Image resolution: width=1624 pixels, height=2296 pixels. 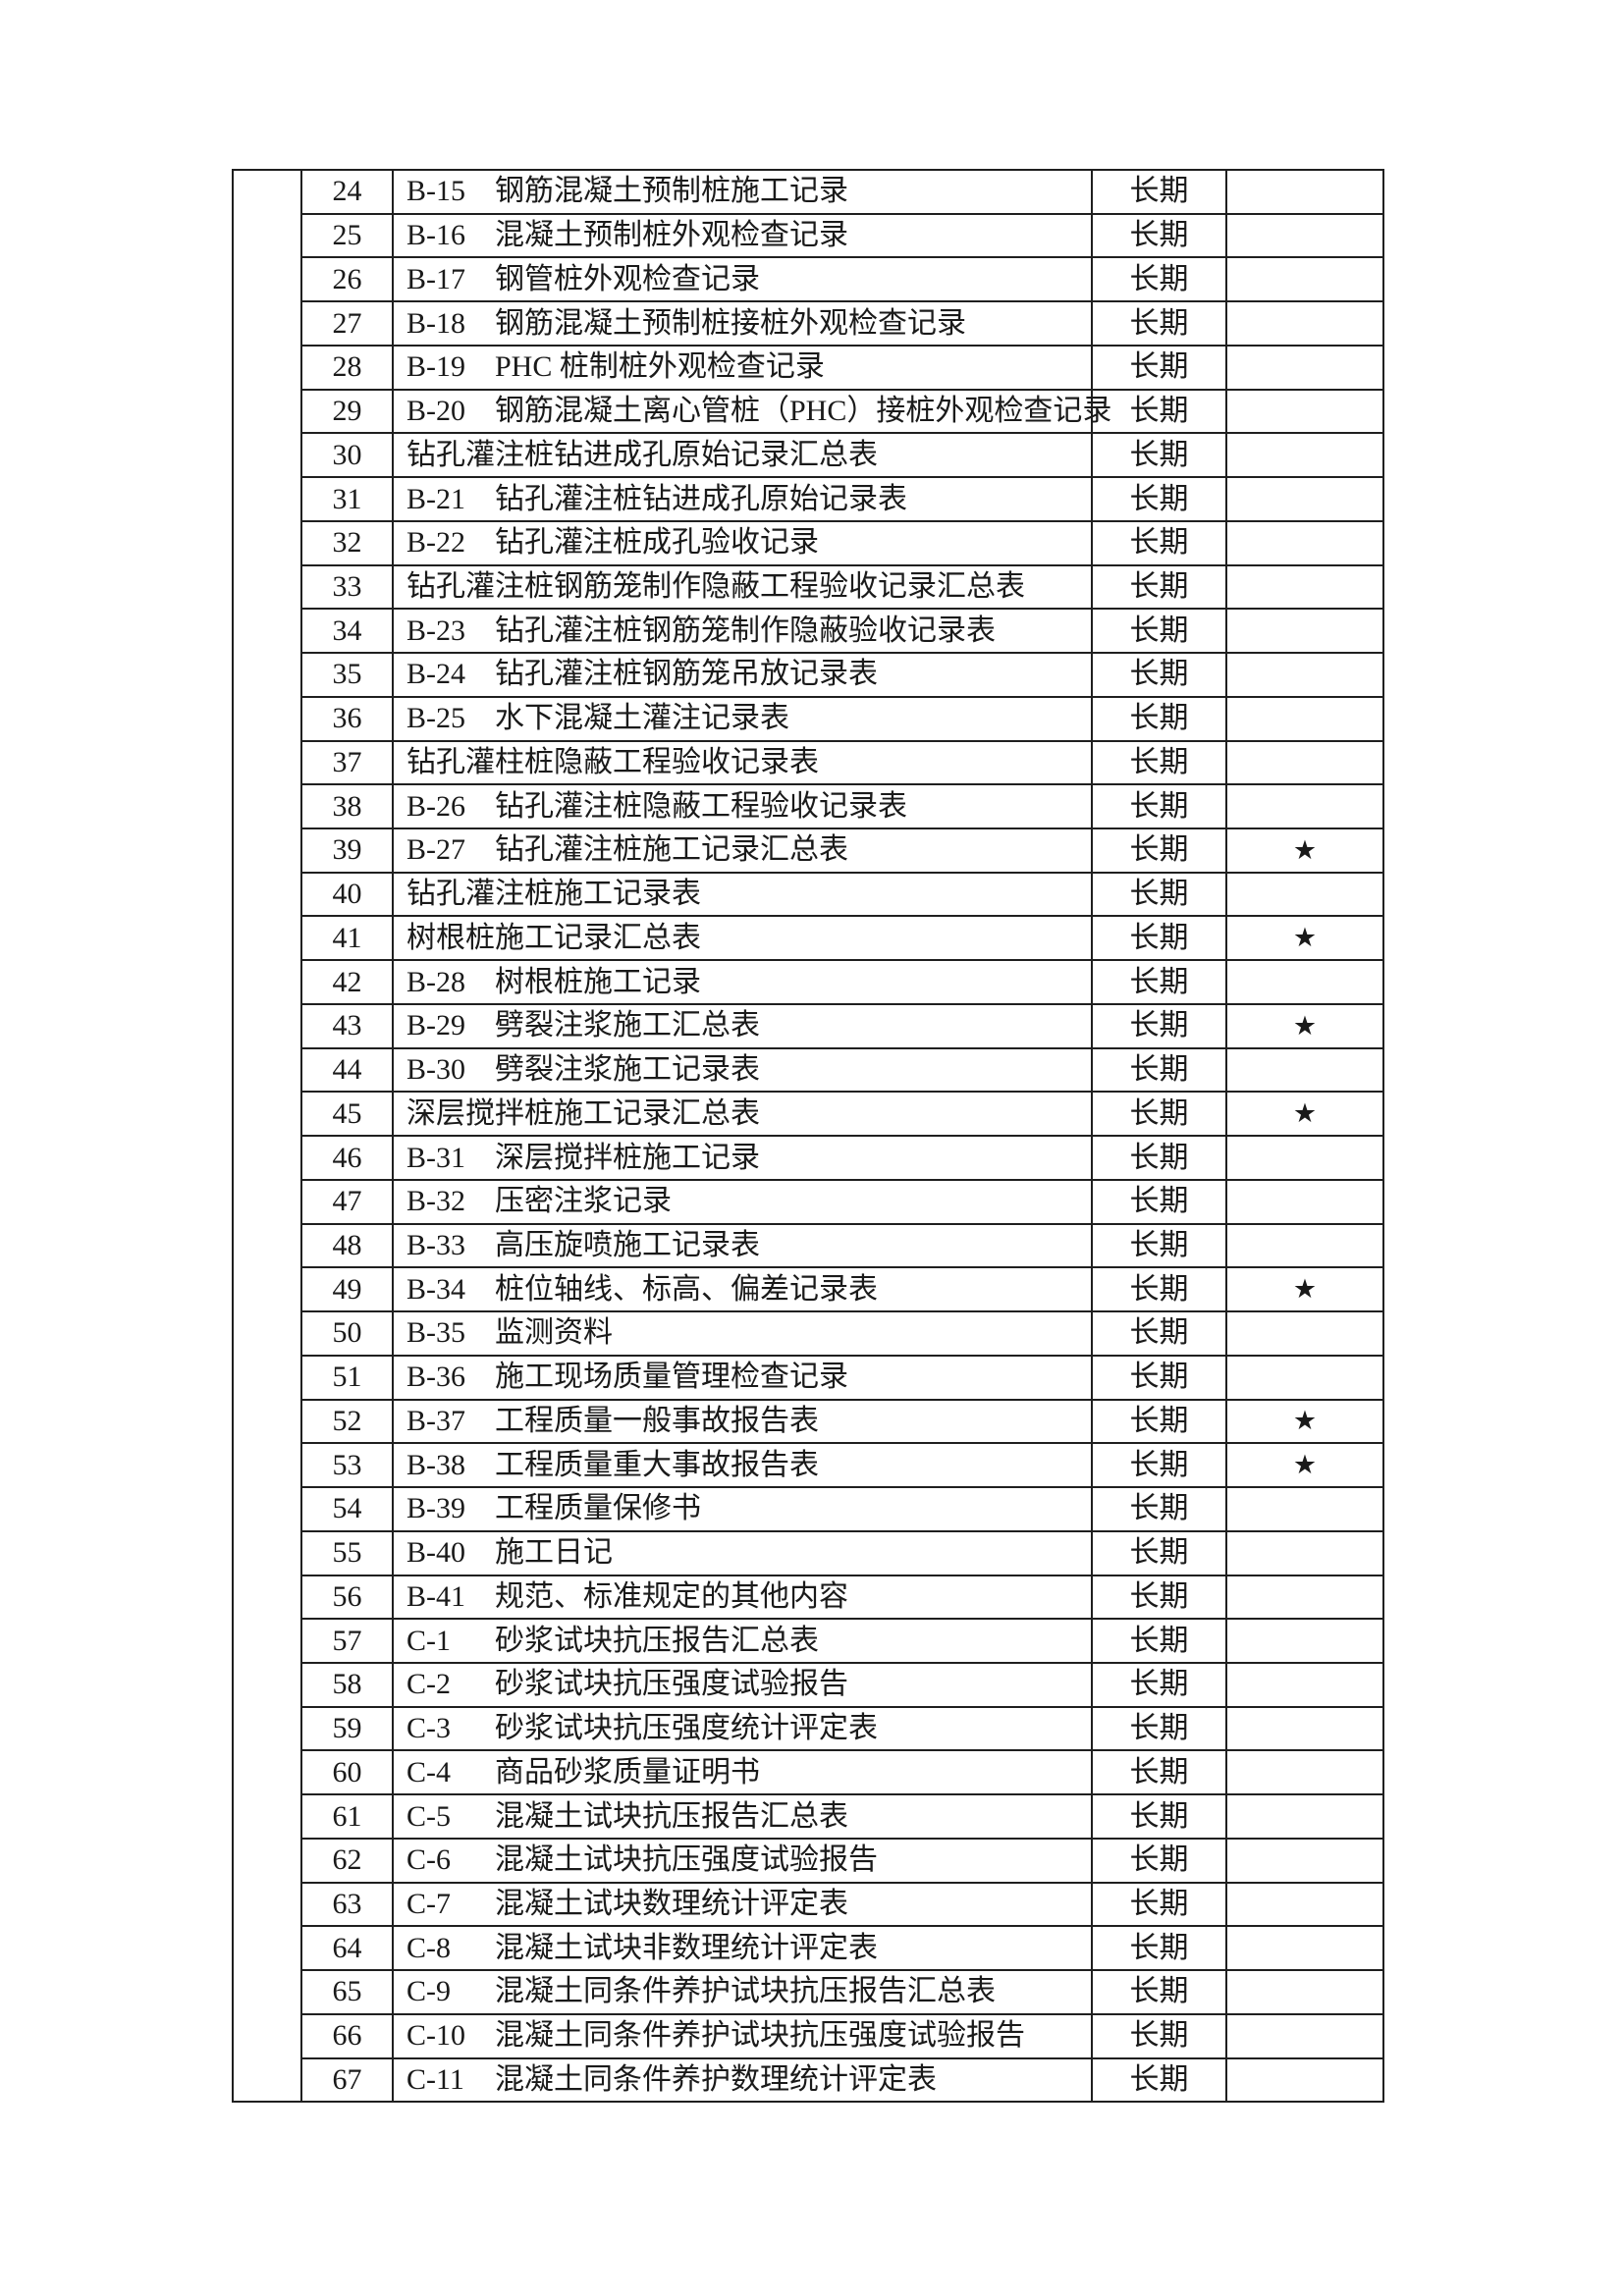 I want to click on table-row: 45 深层搅拌桩施工记录汇总表 长期 ★, so click(x=842, y=1115).